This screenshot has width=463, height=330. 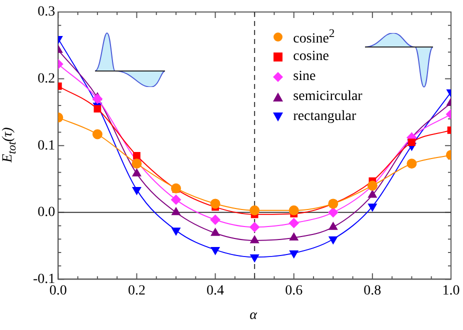 I want to click on legend-label: semicircular, so click(x=327, y=97).